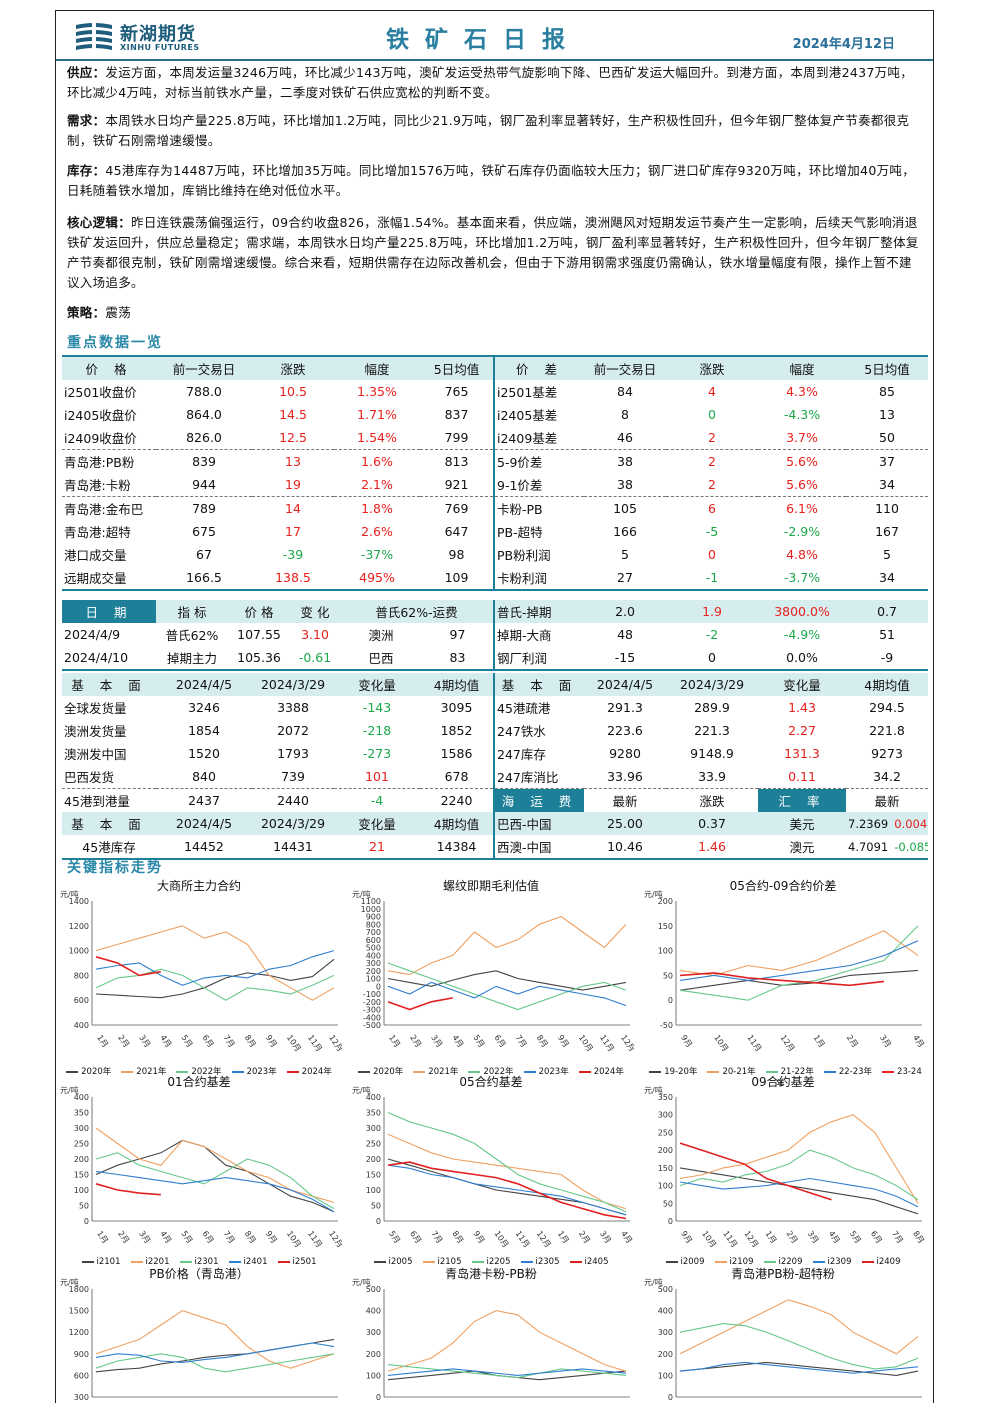 The width and height of the screenshot is (992, 1403). Describe the element at coordinates (100, 438) in the screenshot. I see `table-cell: i2409收盘价` at that location.